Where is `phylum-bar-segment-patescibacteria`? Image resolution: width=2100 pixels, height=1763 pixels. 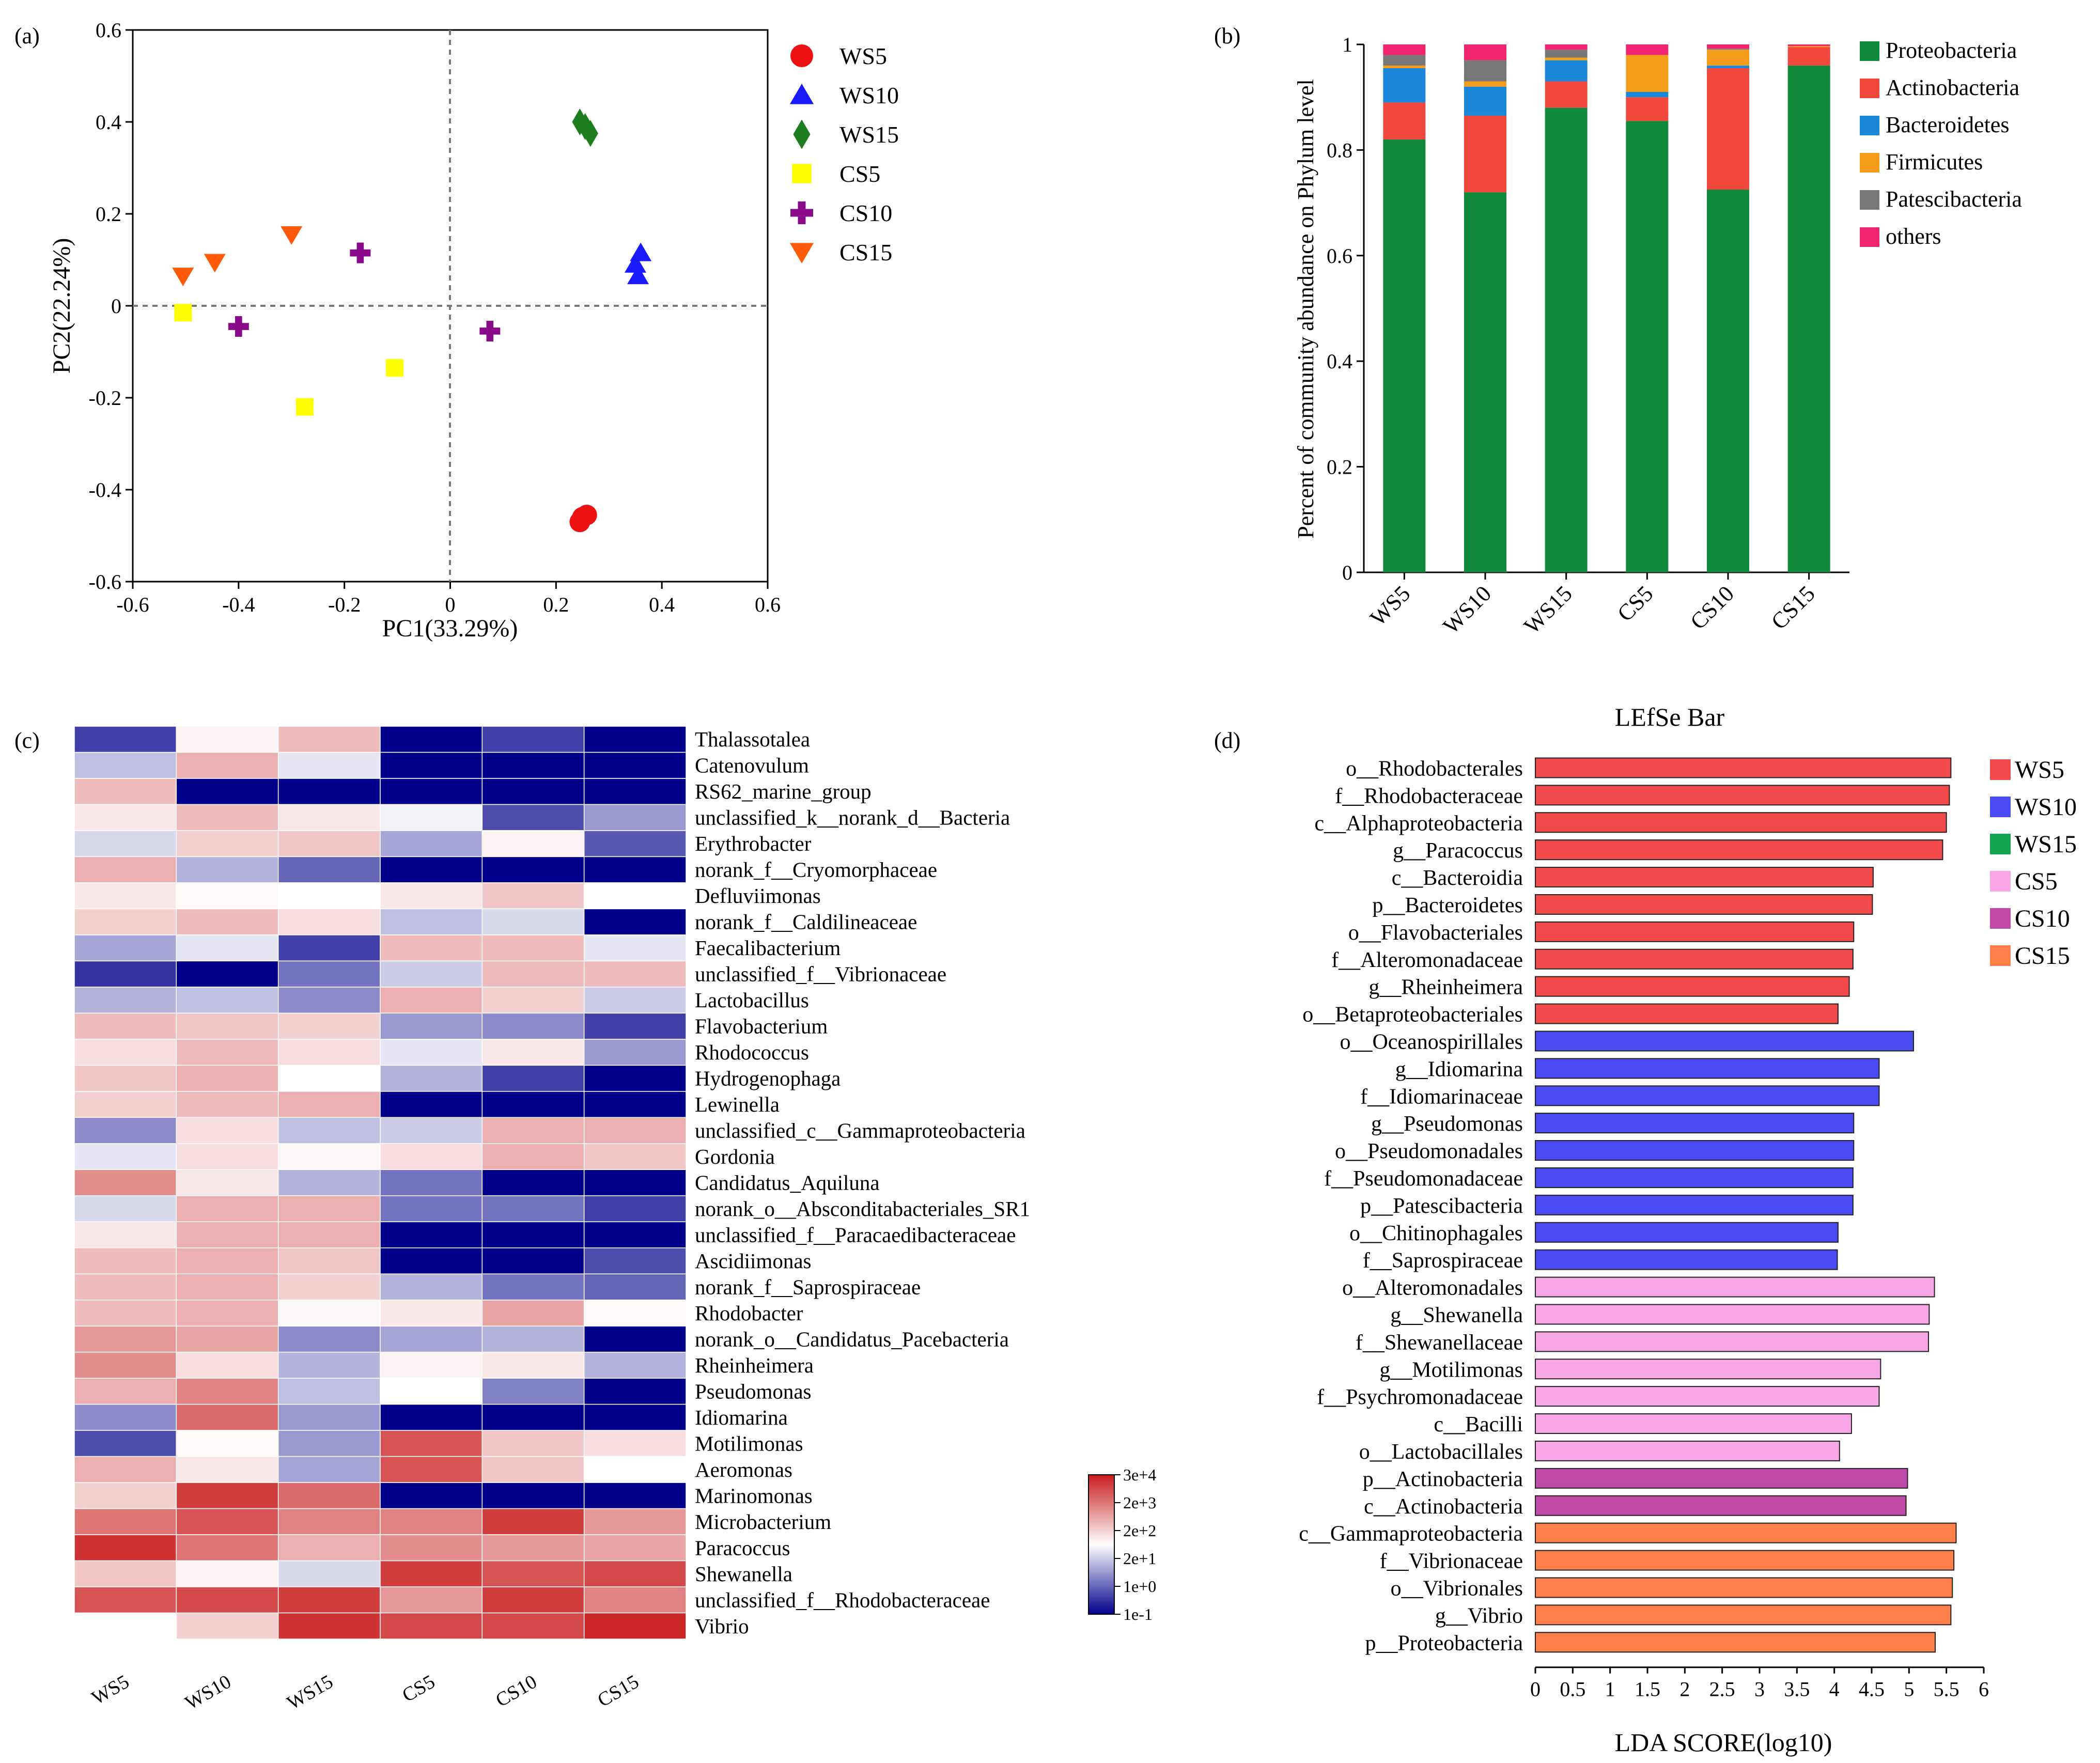
phylum-bar-segment-patescibacteria is located at coordinates (1485, 71).